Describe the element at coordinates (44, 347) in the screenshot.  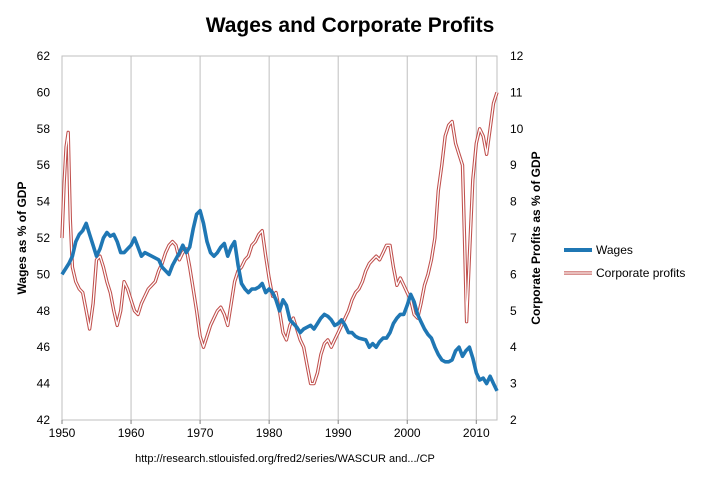
I see `left-tick-label: 46` at that location.